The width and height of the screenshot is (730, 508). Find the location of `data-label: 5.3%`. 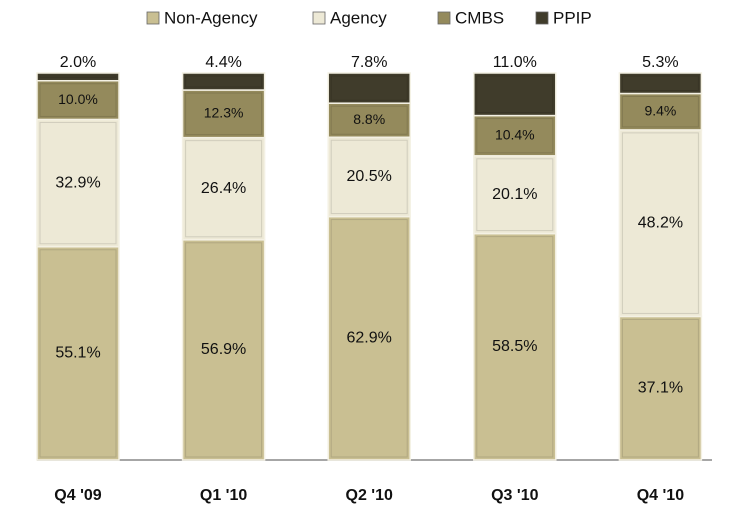

data-label: 5.3% is located at coordinates (660, 62).